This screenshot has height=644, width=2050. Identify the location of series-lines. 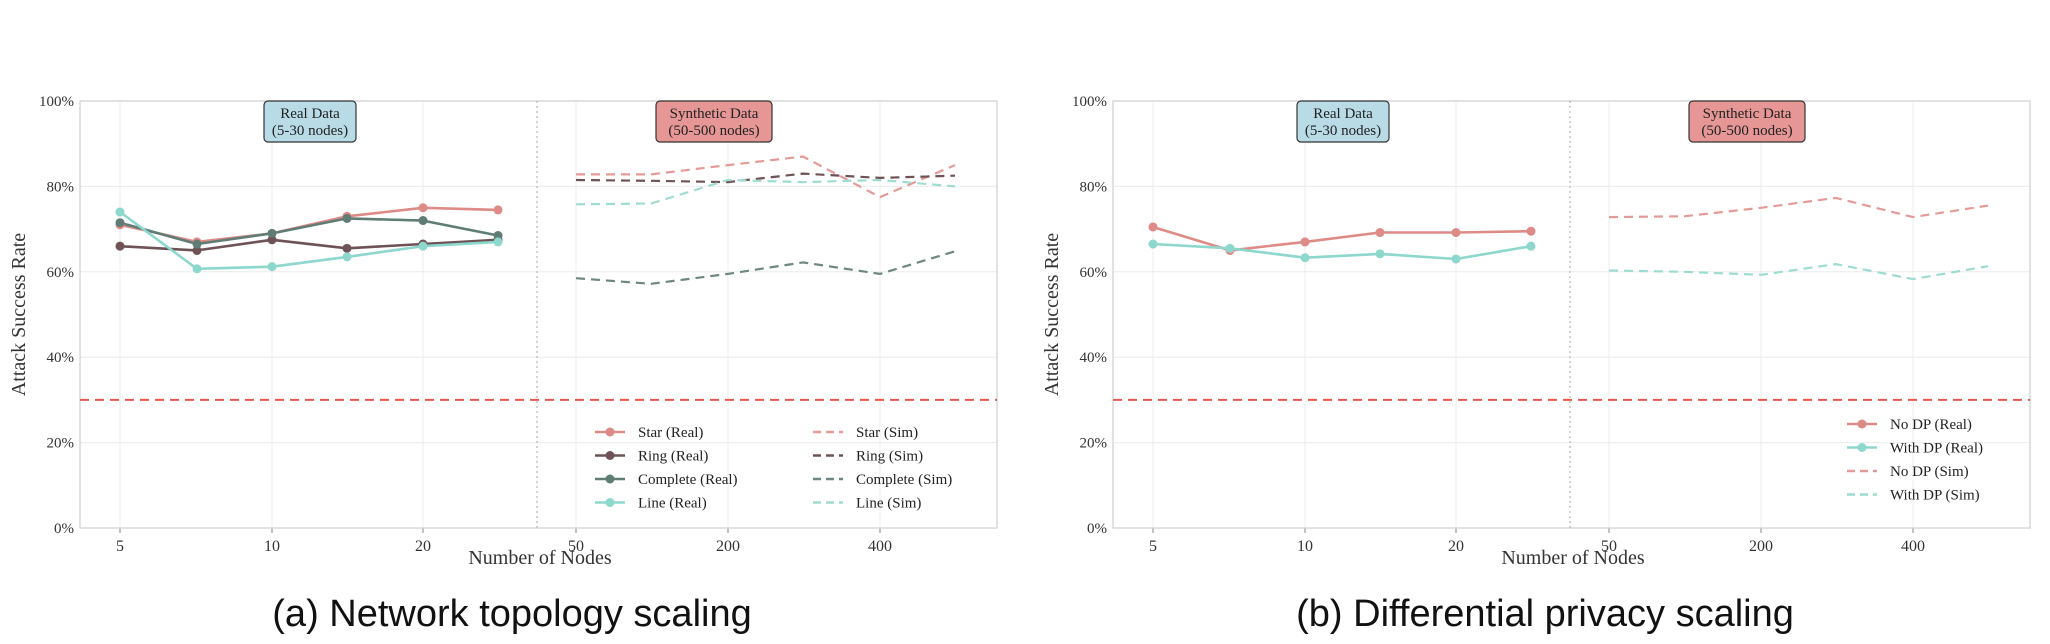
(537, 220).